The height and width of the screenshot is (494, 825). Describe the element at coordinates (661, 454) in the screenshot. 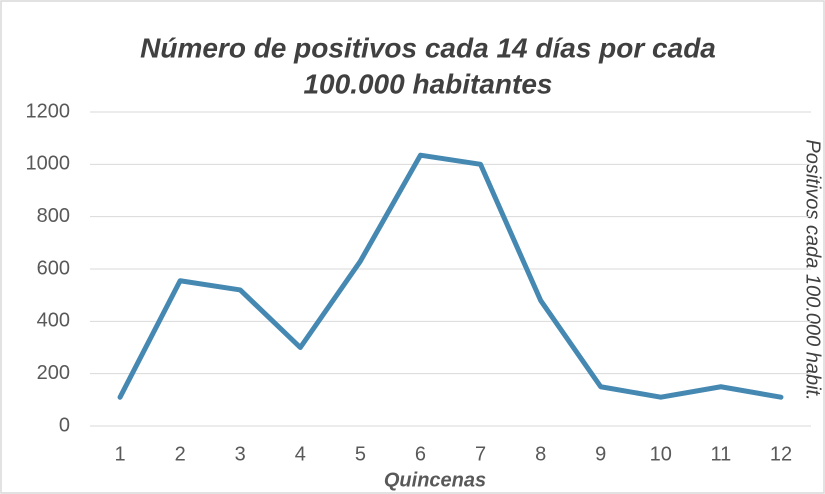

I see `x-tick-label: 10` at that location.